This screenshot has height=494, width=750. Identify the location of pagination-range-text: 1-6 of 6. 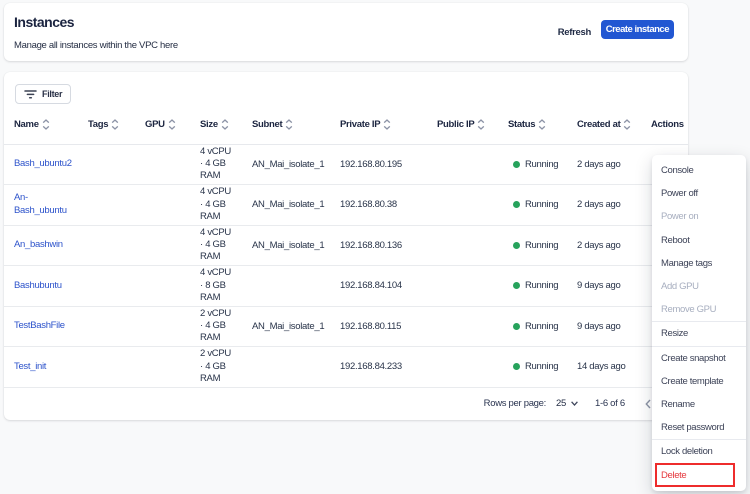
(610, 403).